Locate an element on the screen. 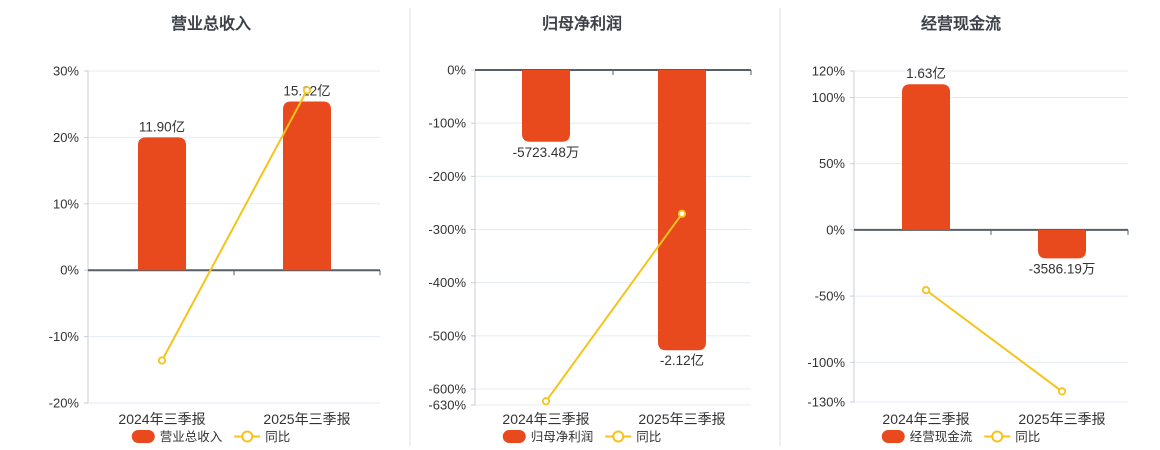 The image size is (1160, 450). net-profit-y-axis-tick-label: -630% is located at coordinates (447, 405).